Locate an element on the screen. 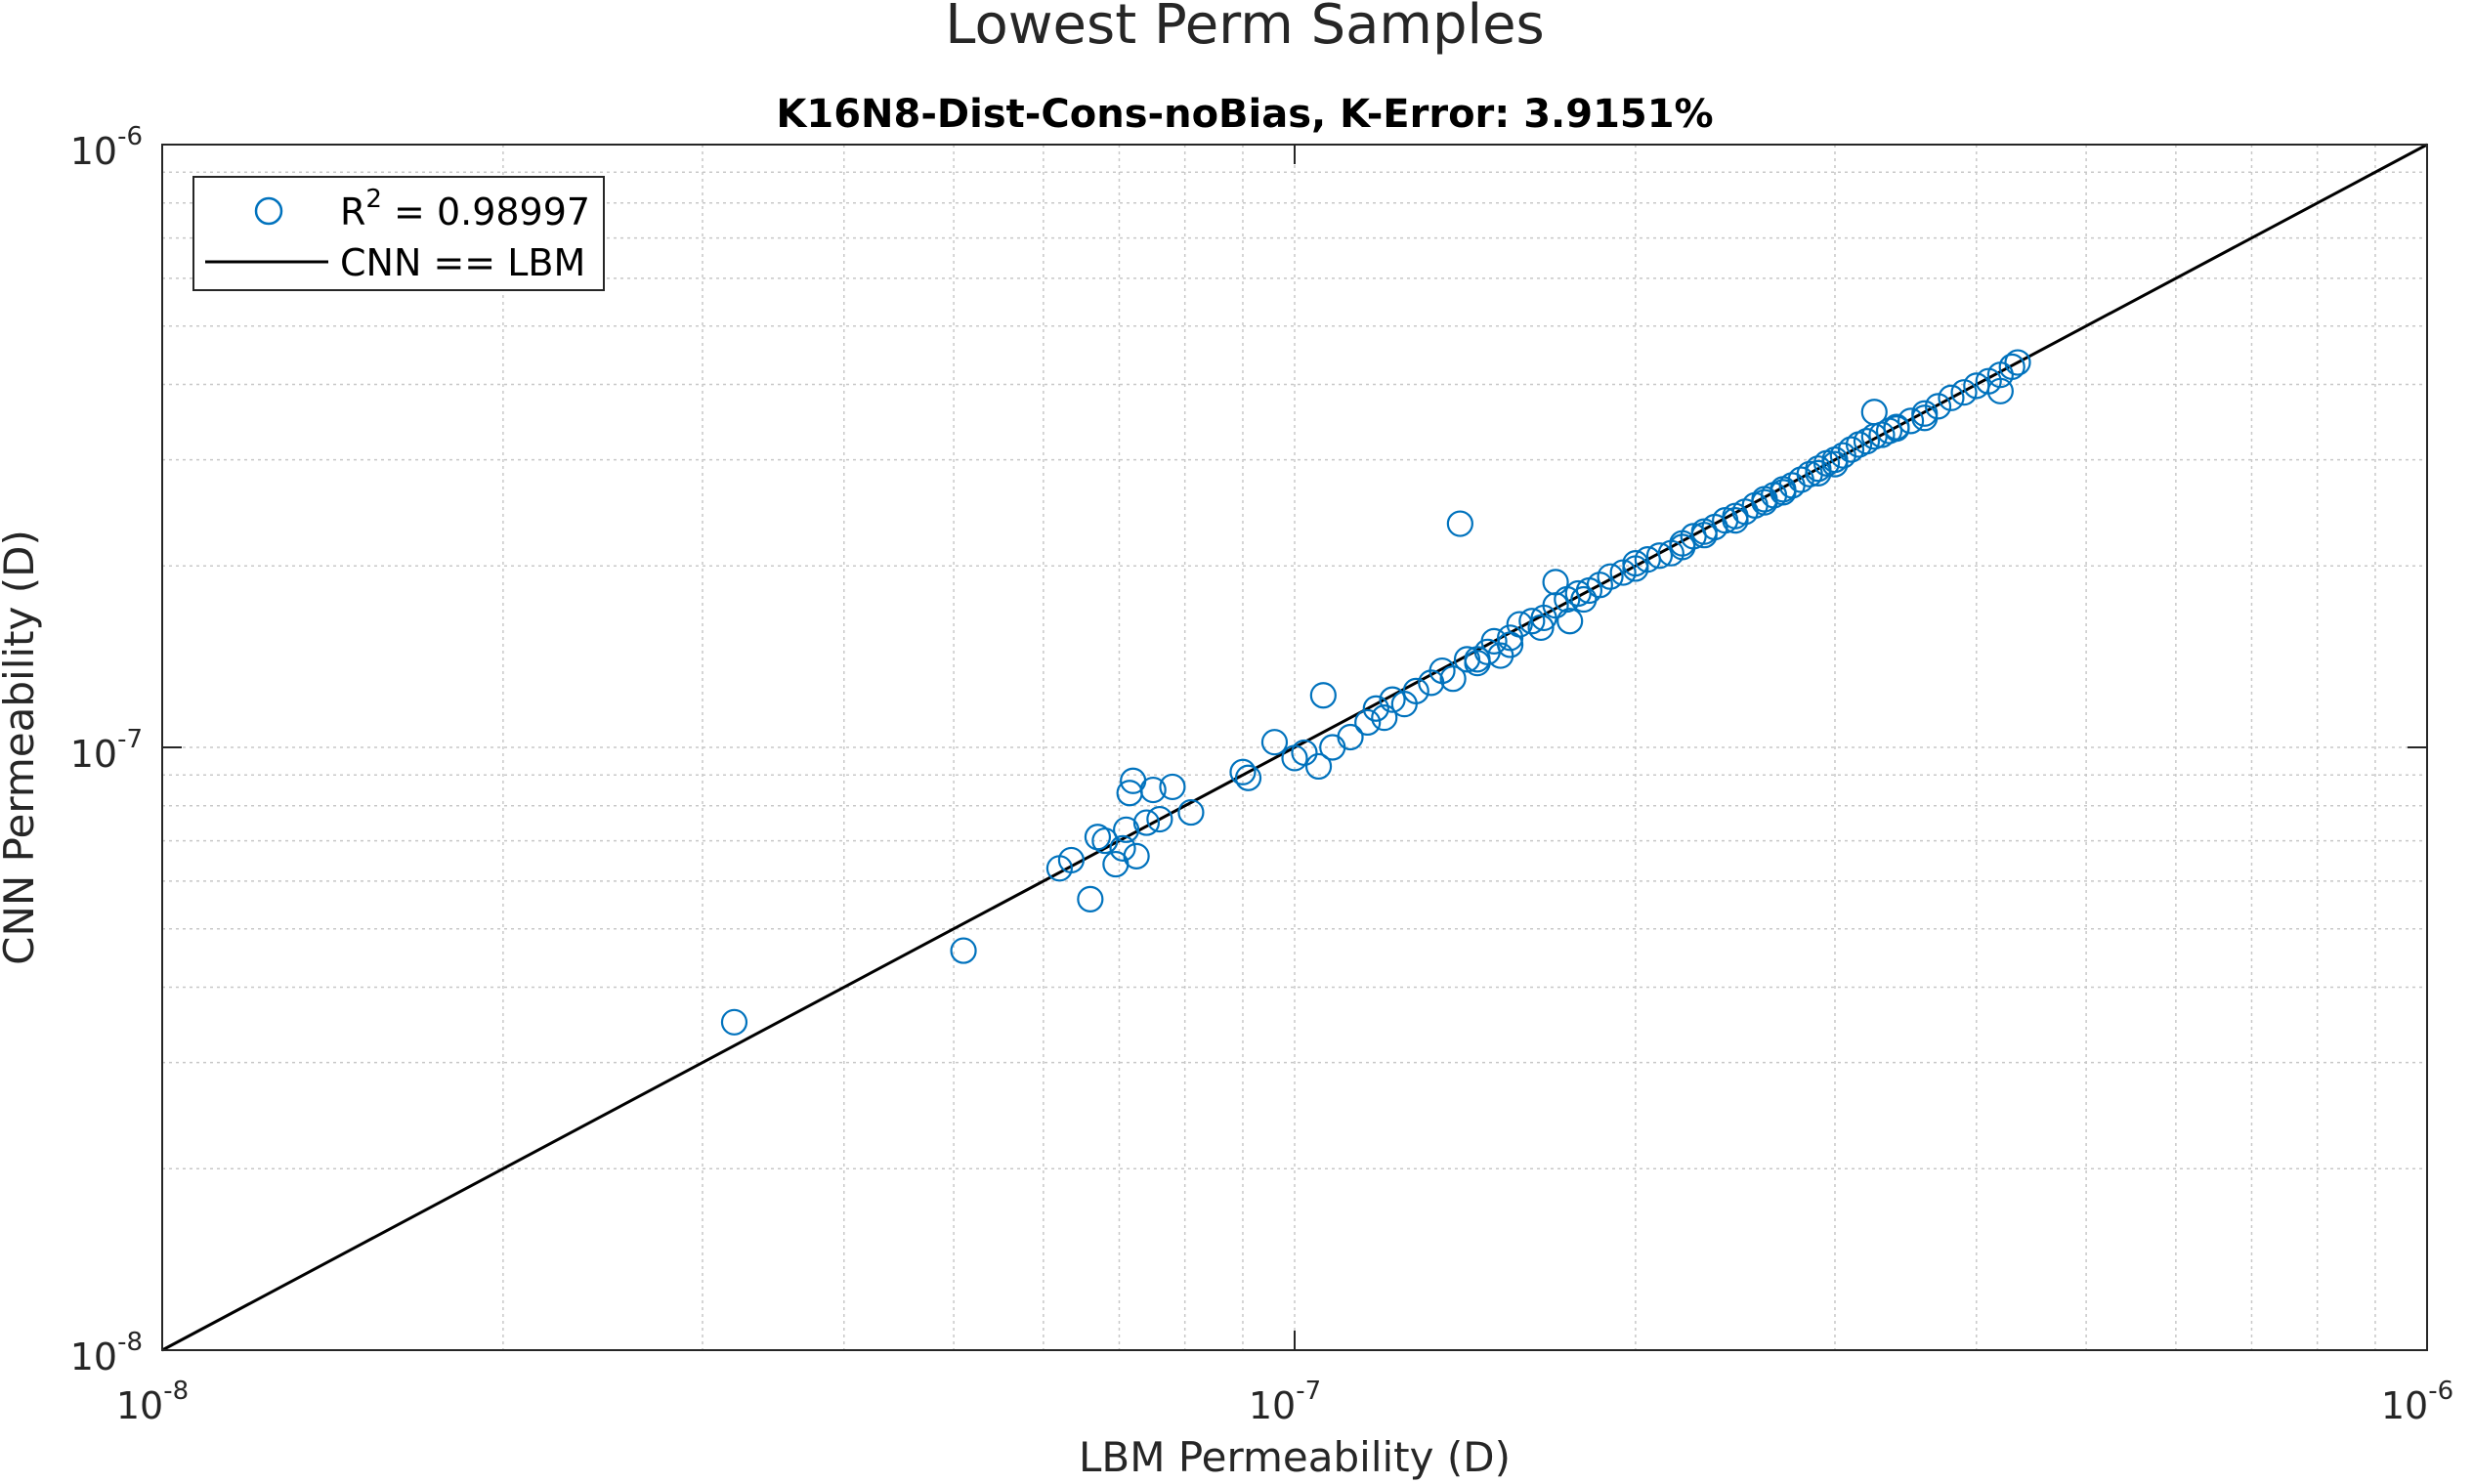 The width and height of the screenshot is (2473, 1484). x-tick-exponent: -6 is located at coordinates (2440, 1391).